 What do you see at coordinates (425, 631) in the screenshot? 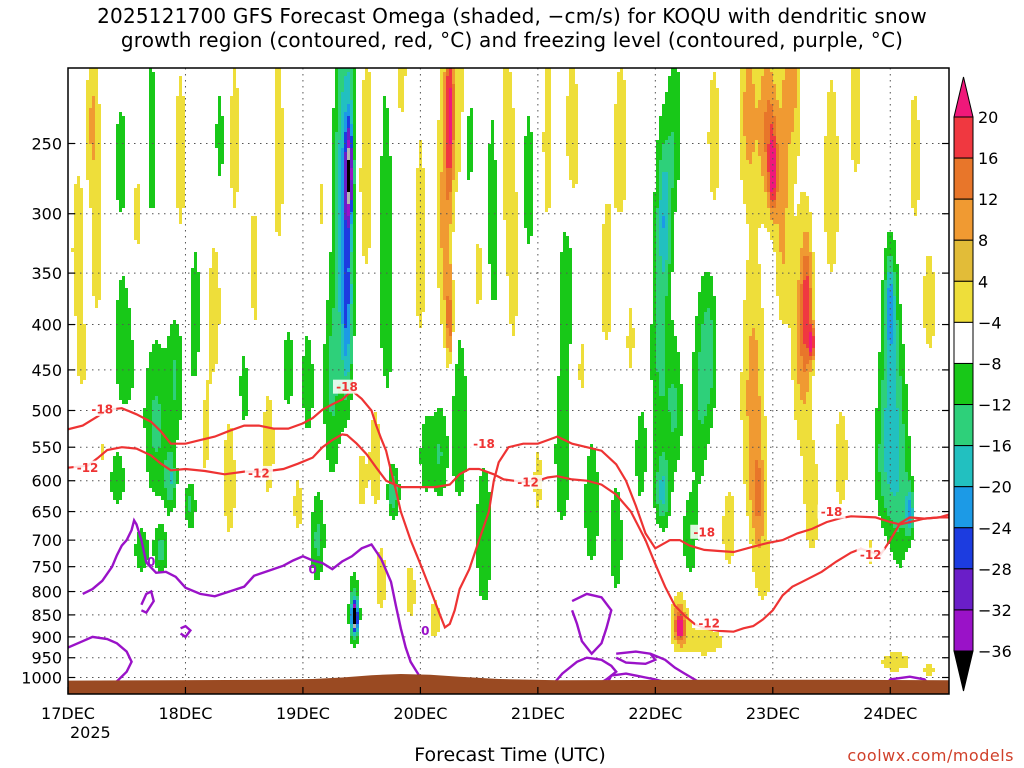
I see `freezing-level-label: 0` at bounding box center [425, 631].